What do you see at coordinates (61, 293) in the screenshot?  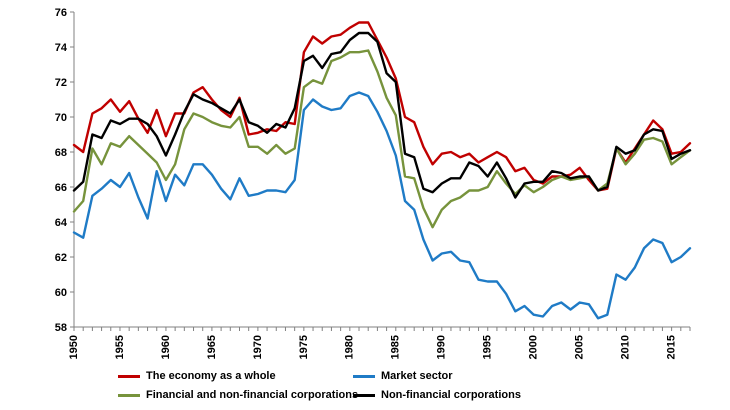 I see `y-tick-label: 60` at bounding box center [61, 293].